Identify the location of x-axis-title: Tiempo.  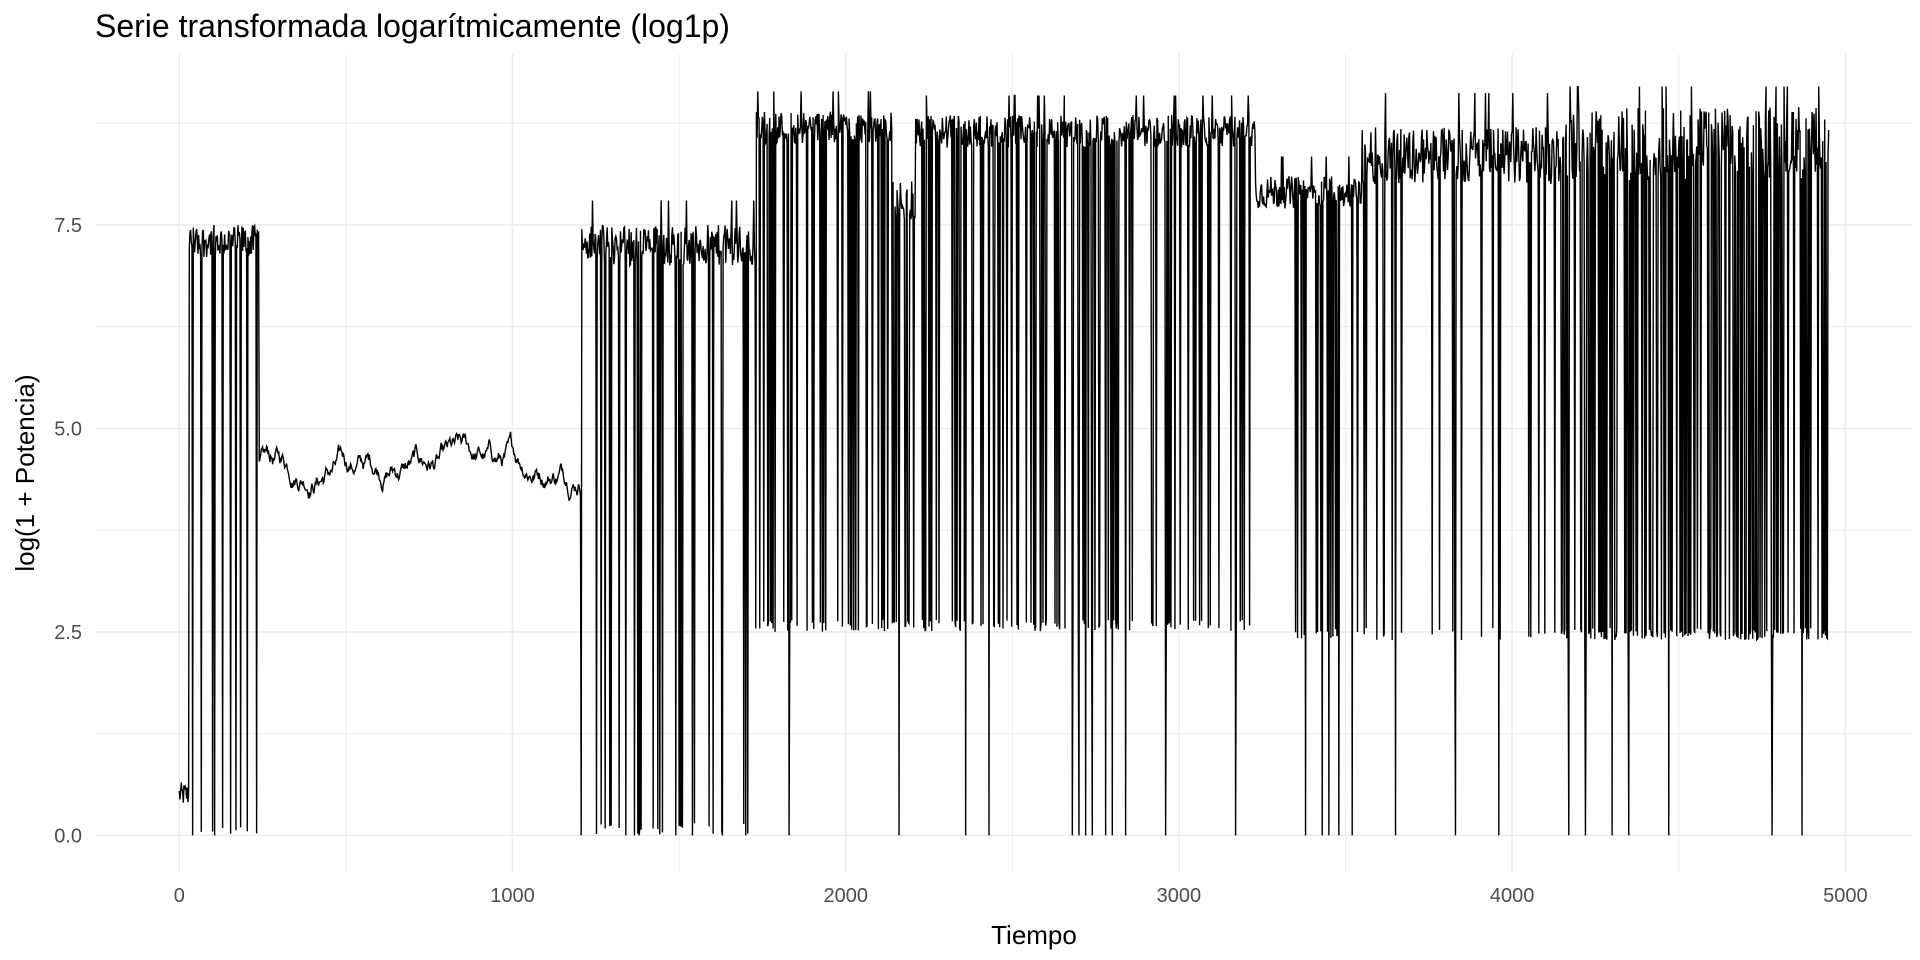
(1034, 935).